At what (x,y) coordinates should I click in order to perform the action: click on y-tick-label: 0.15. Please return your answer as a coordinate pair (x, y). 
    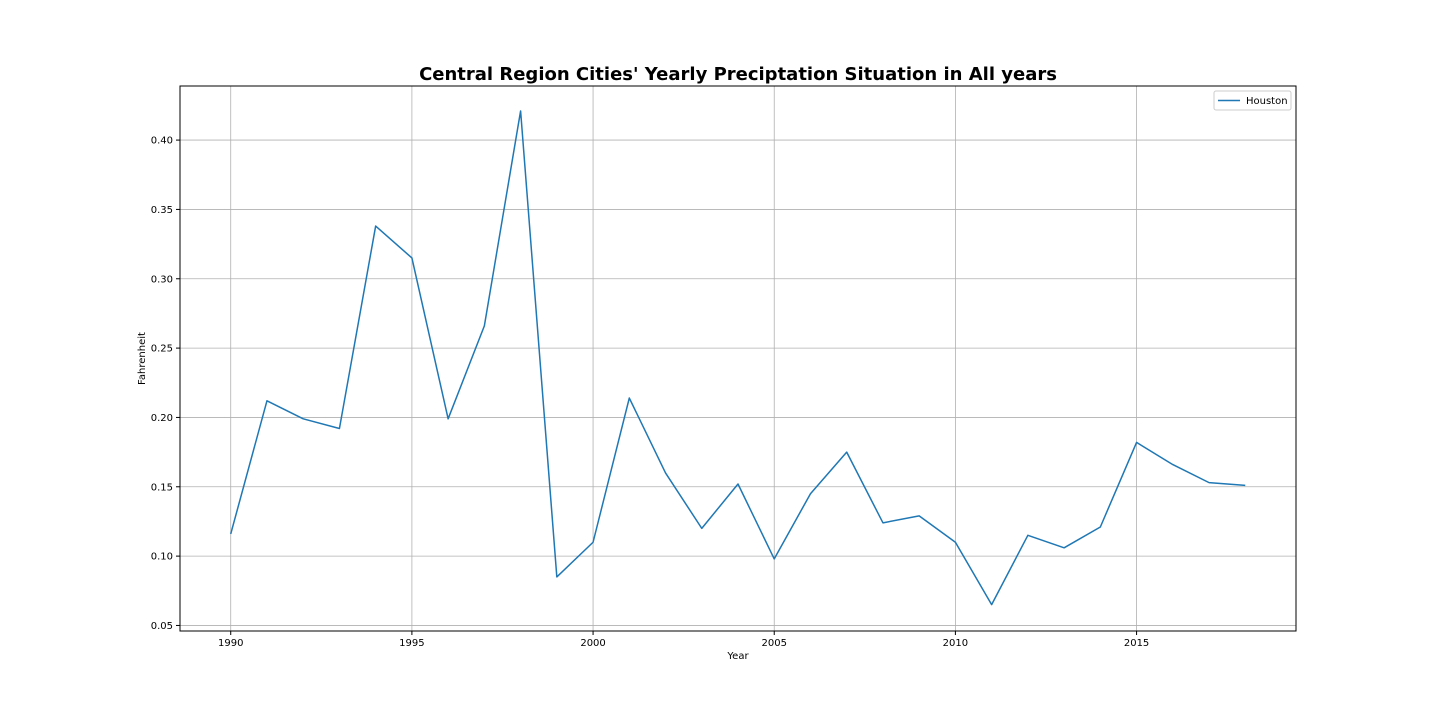
    Looking at the image, I should click on (162, 487).